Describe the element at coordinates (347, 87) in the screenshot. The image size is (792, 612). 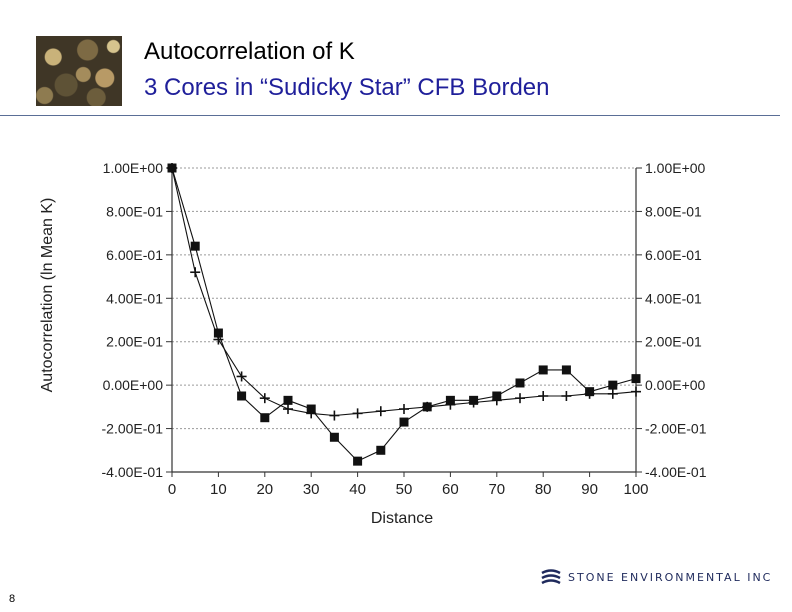
I see `slide-subtitle: 3 Cores in “Sudicky Star” CFB Borden` at that location.